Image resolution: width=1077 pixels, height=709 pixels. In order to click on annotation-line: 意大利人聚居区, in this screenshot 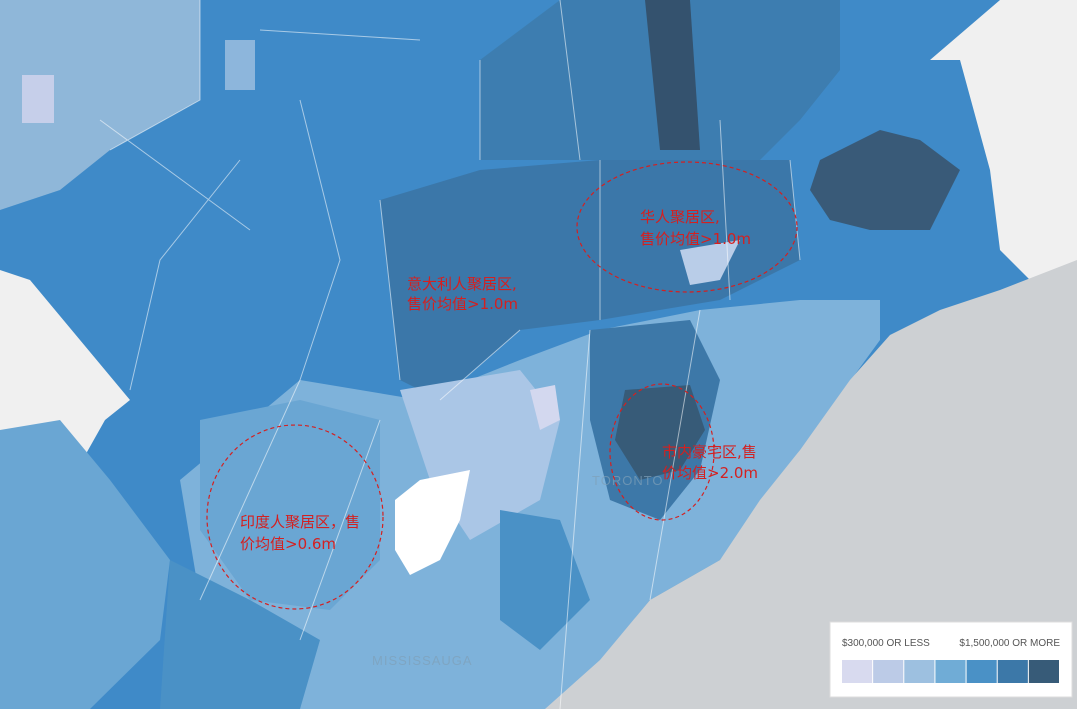, I will do `click(462, 284)`.